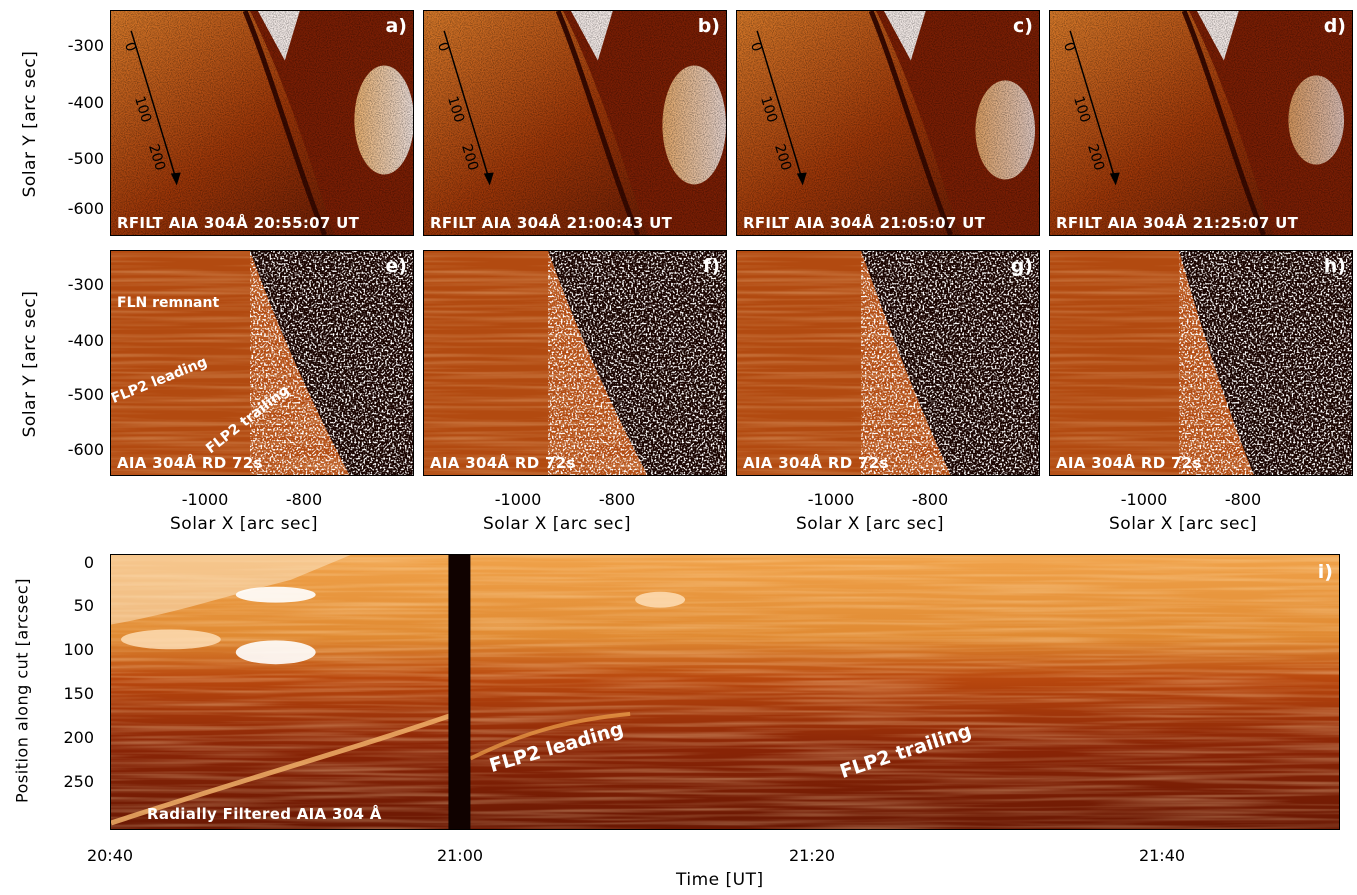 The height and width of the screenshot is (895, 1357). I want to click on image-panel-a: 0 100 200 a) RFILT AIA 304Å 20:55:07 UT, so click(262, 123).